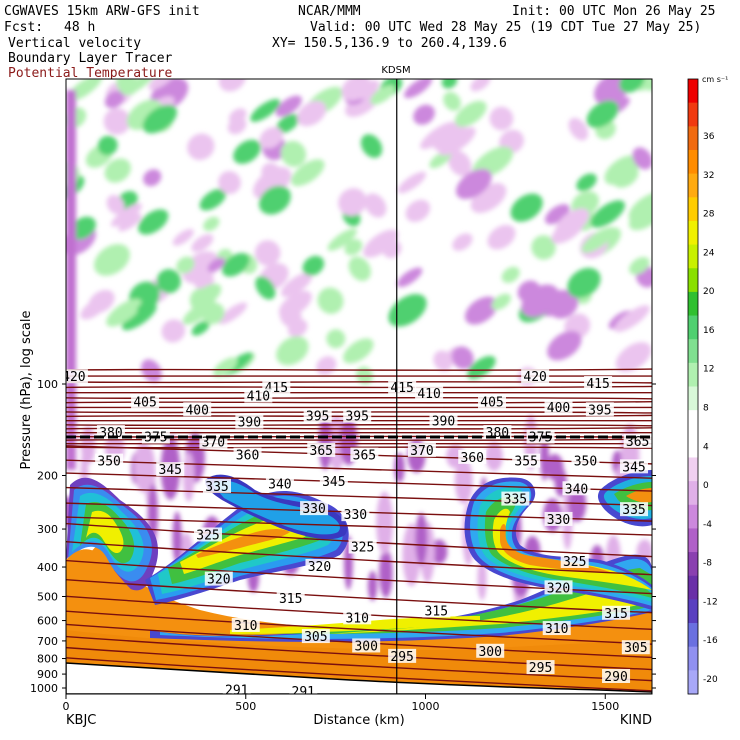  What do you see at coordinates (710, 641) in the screenshot?
I see `colorbar-label: -16` at bounding box center [710, 641].